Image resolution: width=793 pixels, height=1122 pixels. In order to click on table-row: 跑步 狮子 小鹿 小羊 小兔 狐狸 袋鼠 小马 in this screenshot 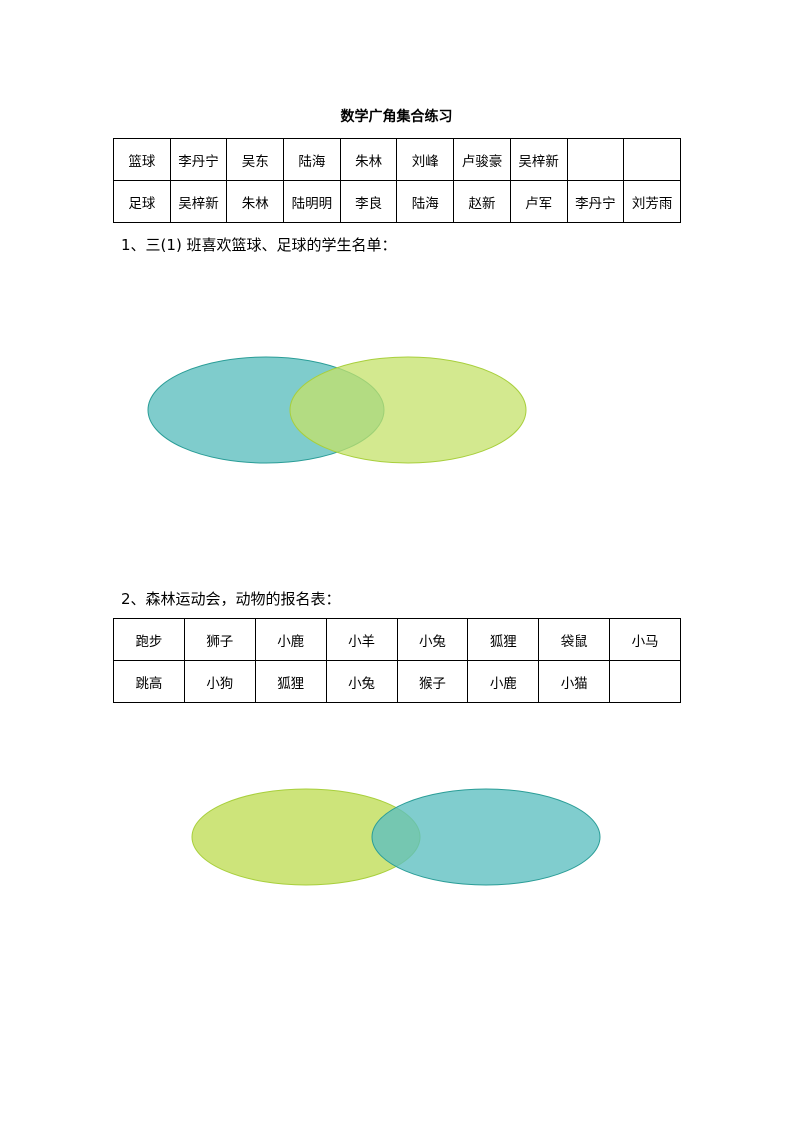, I will do `click(397, 639)`.